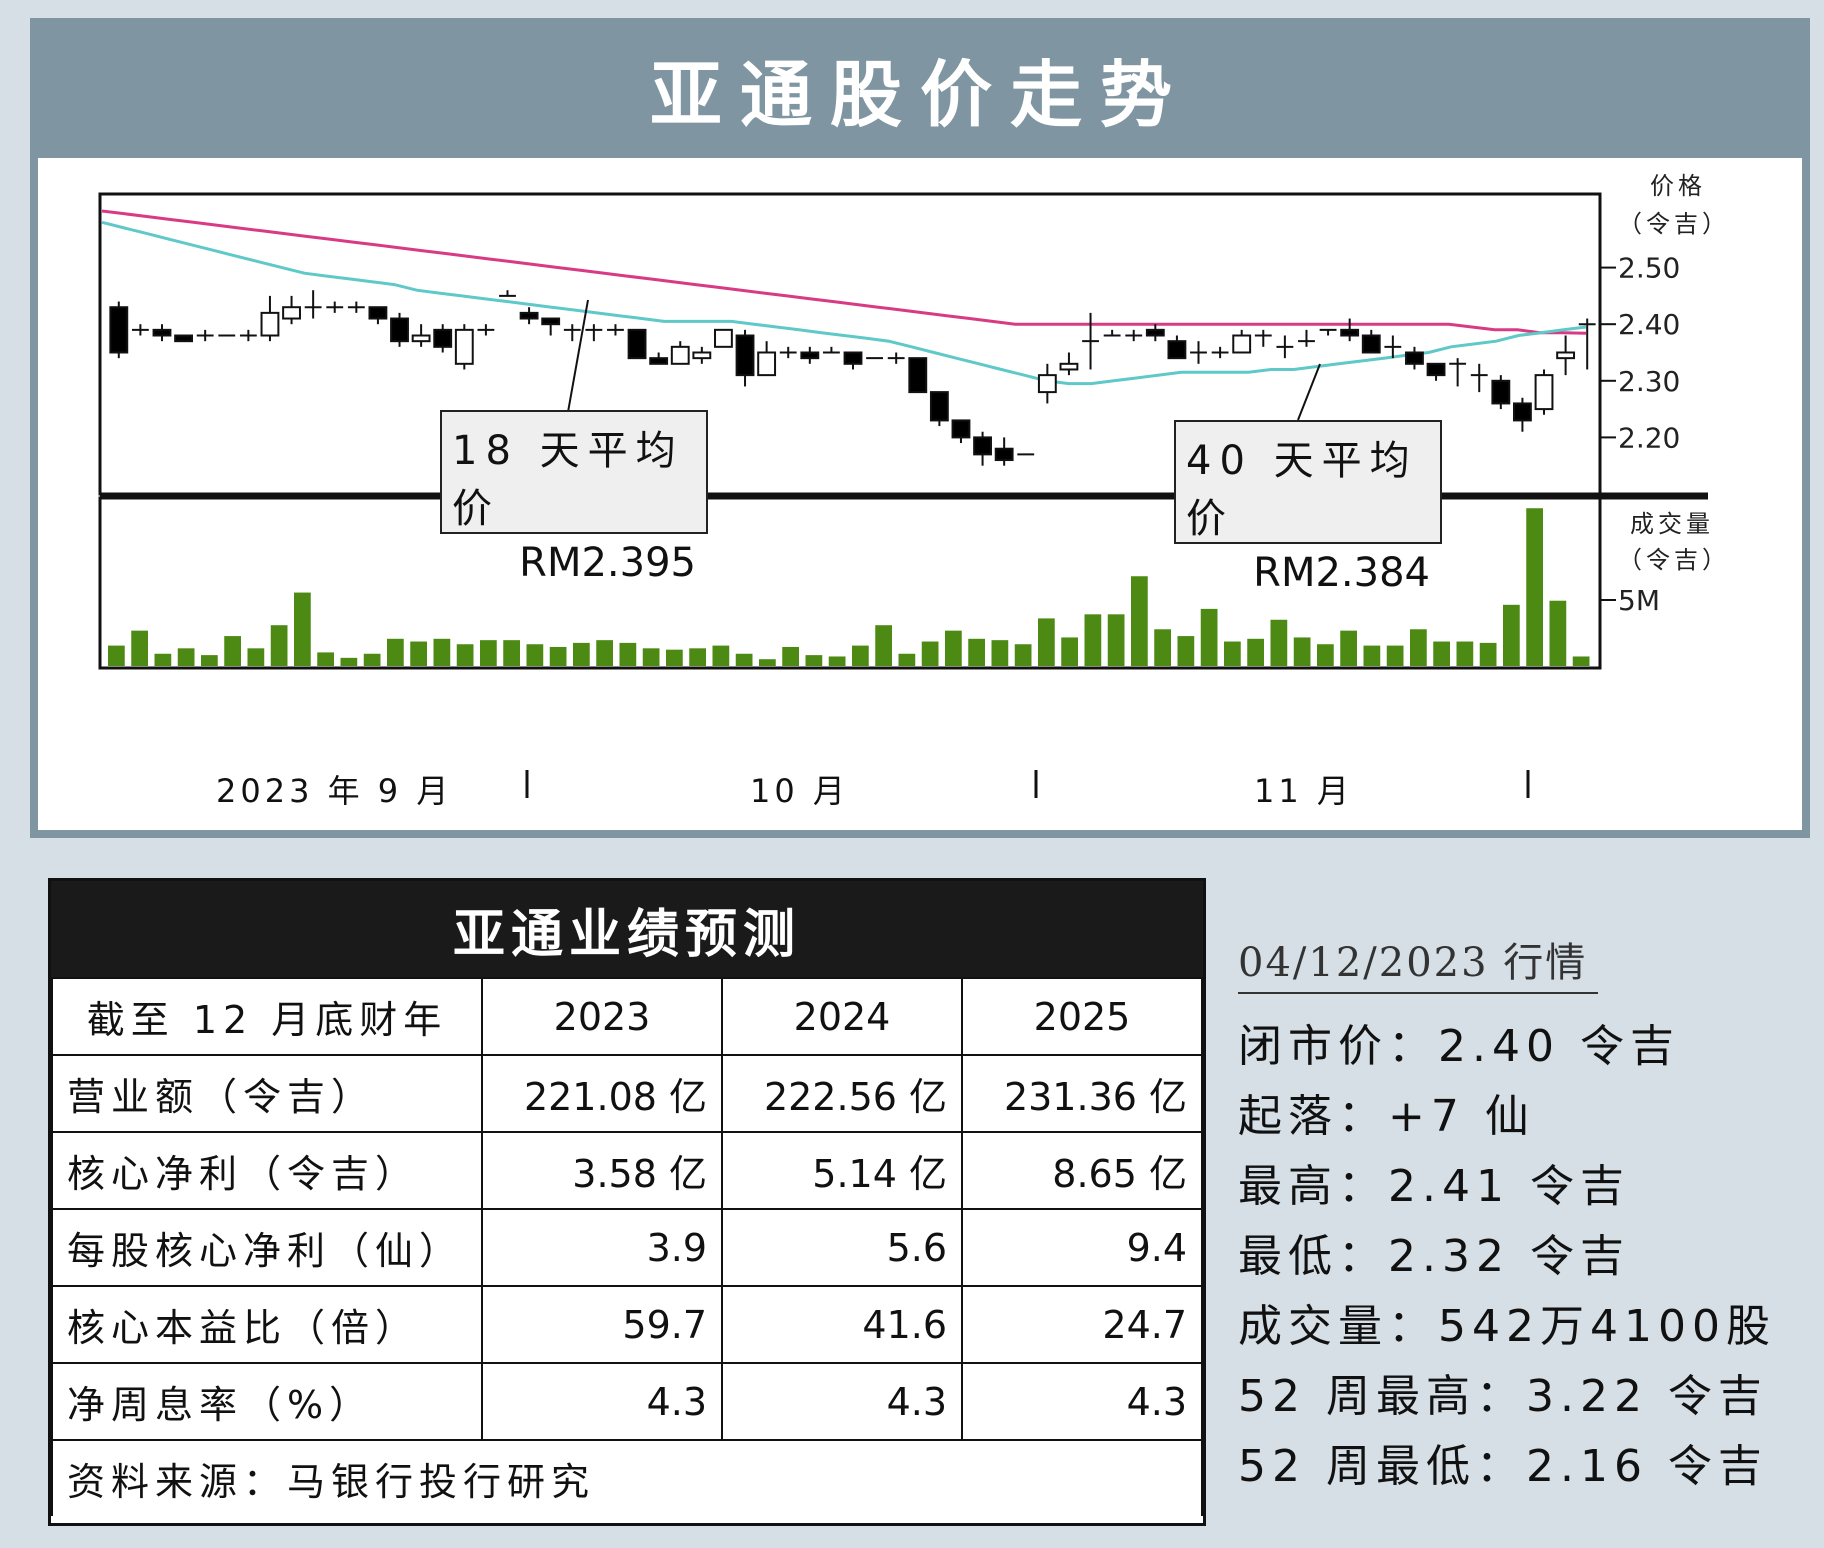 This screenshot has width=1824, height=1548. I want to click on source-row: 资料来源：马银行投行研究, so click(627, 1477).